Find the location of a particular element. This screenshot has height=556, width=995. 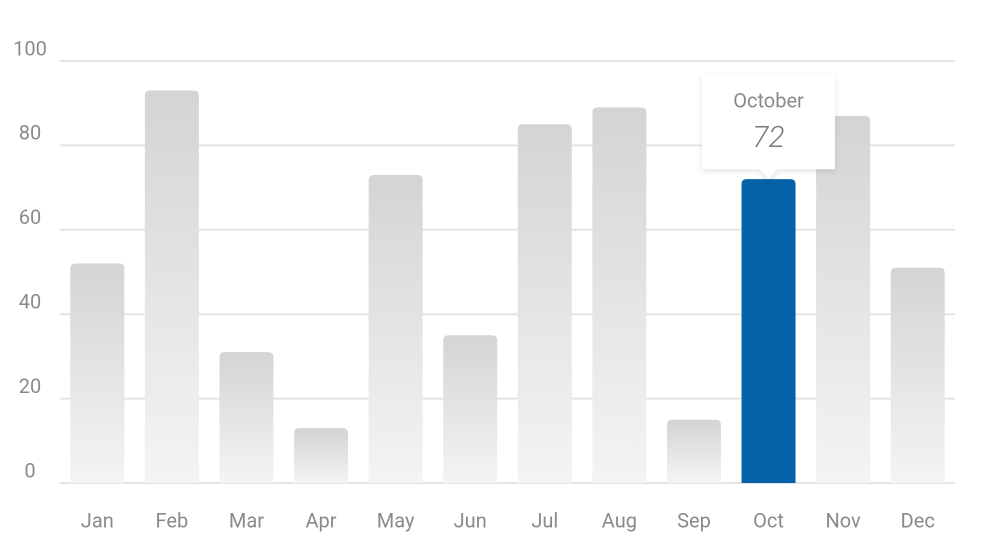

x-tick-label: Dec is located at coordinates (918, 520).